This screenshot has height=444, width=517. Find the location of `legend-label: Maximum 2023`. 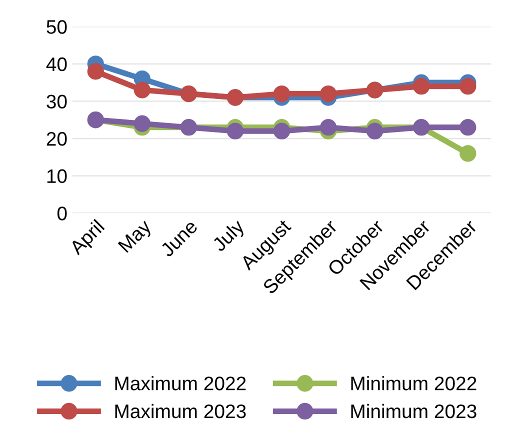

legend-label: Maximum 2023 is located at coordinates (180, 411).